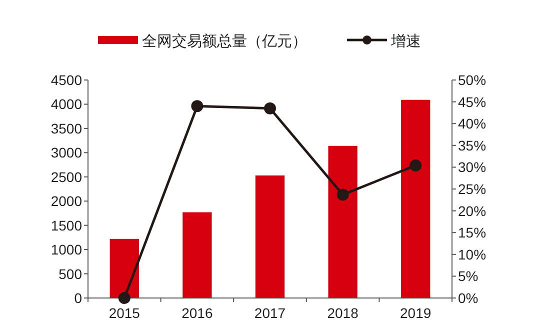 The image size is (551, 327). Describe the element at coordinates (224, 41) in the screenshot. I see `legend-label: 全网交易额总量（亿元）` at that location.